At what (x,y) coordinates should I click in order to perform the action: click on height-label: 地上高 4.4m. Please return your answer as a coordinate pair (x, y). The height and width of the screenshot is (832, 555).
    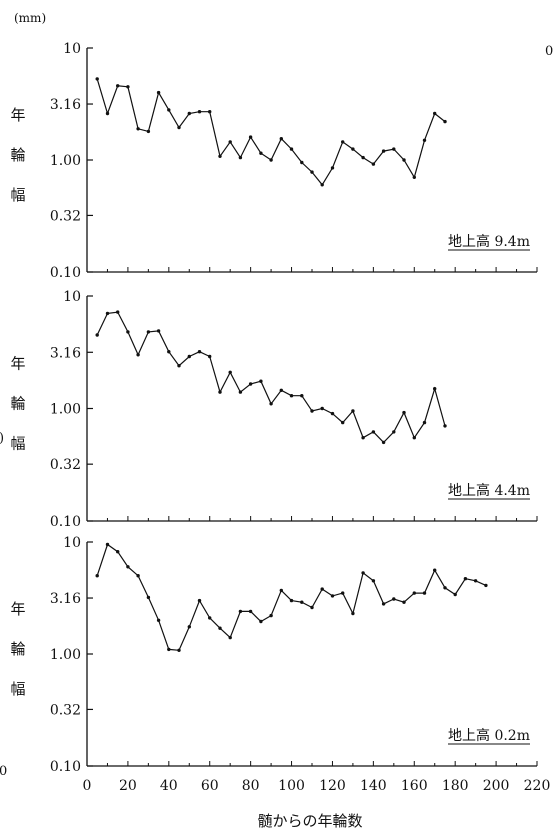
    Looking at the image, I should click on (489, 490).